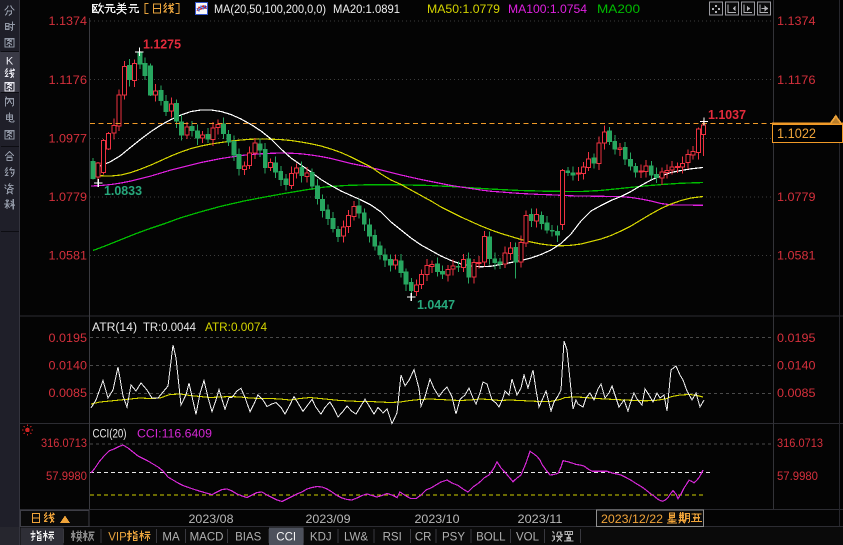  What do you see at coordinates (540, 519) in the screenshot?
I see `svg-text: 2023/11` at bounding box center [540, 519].